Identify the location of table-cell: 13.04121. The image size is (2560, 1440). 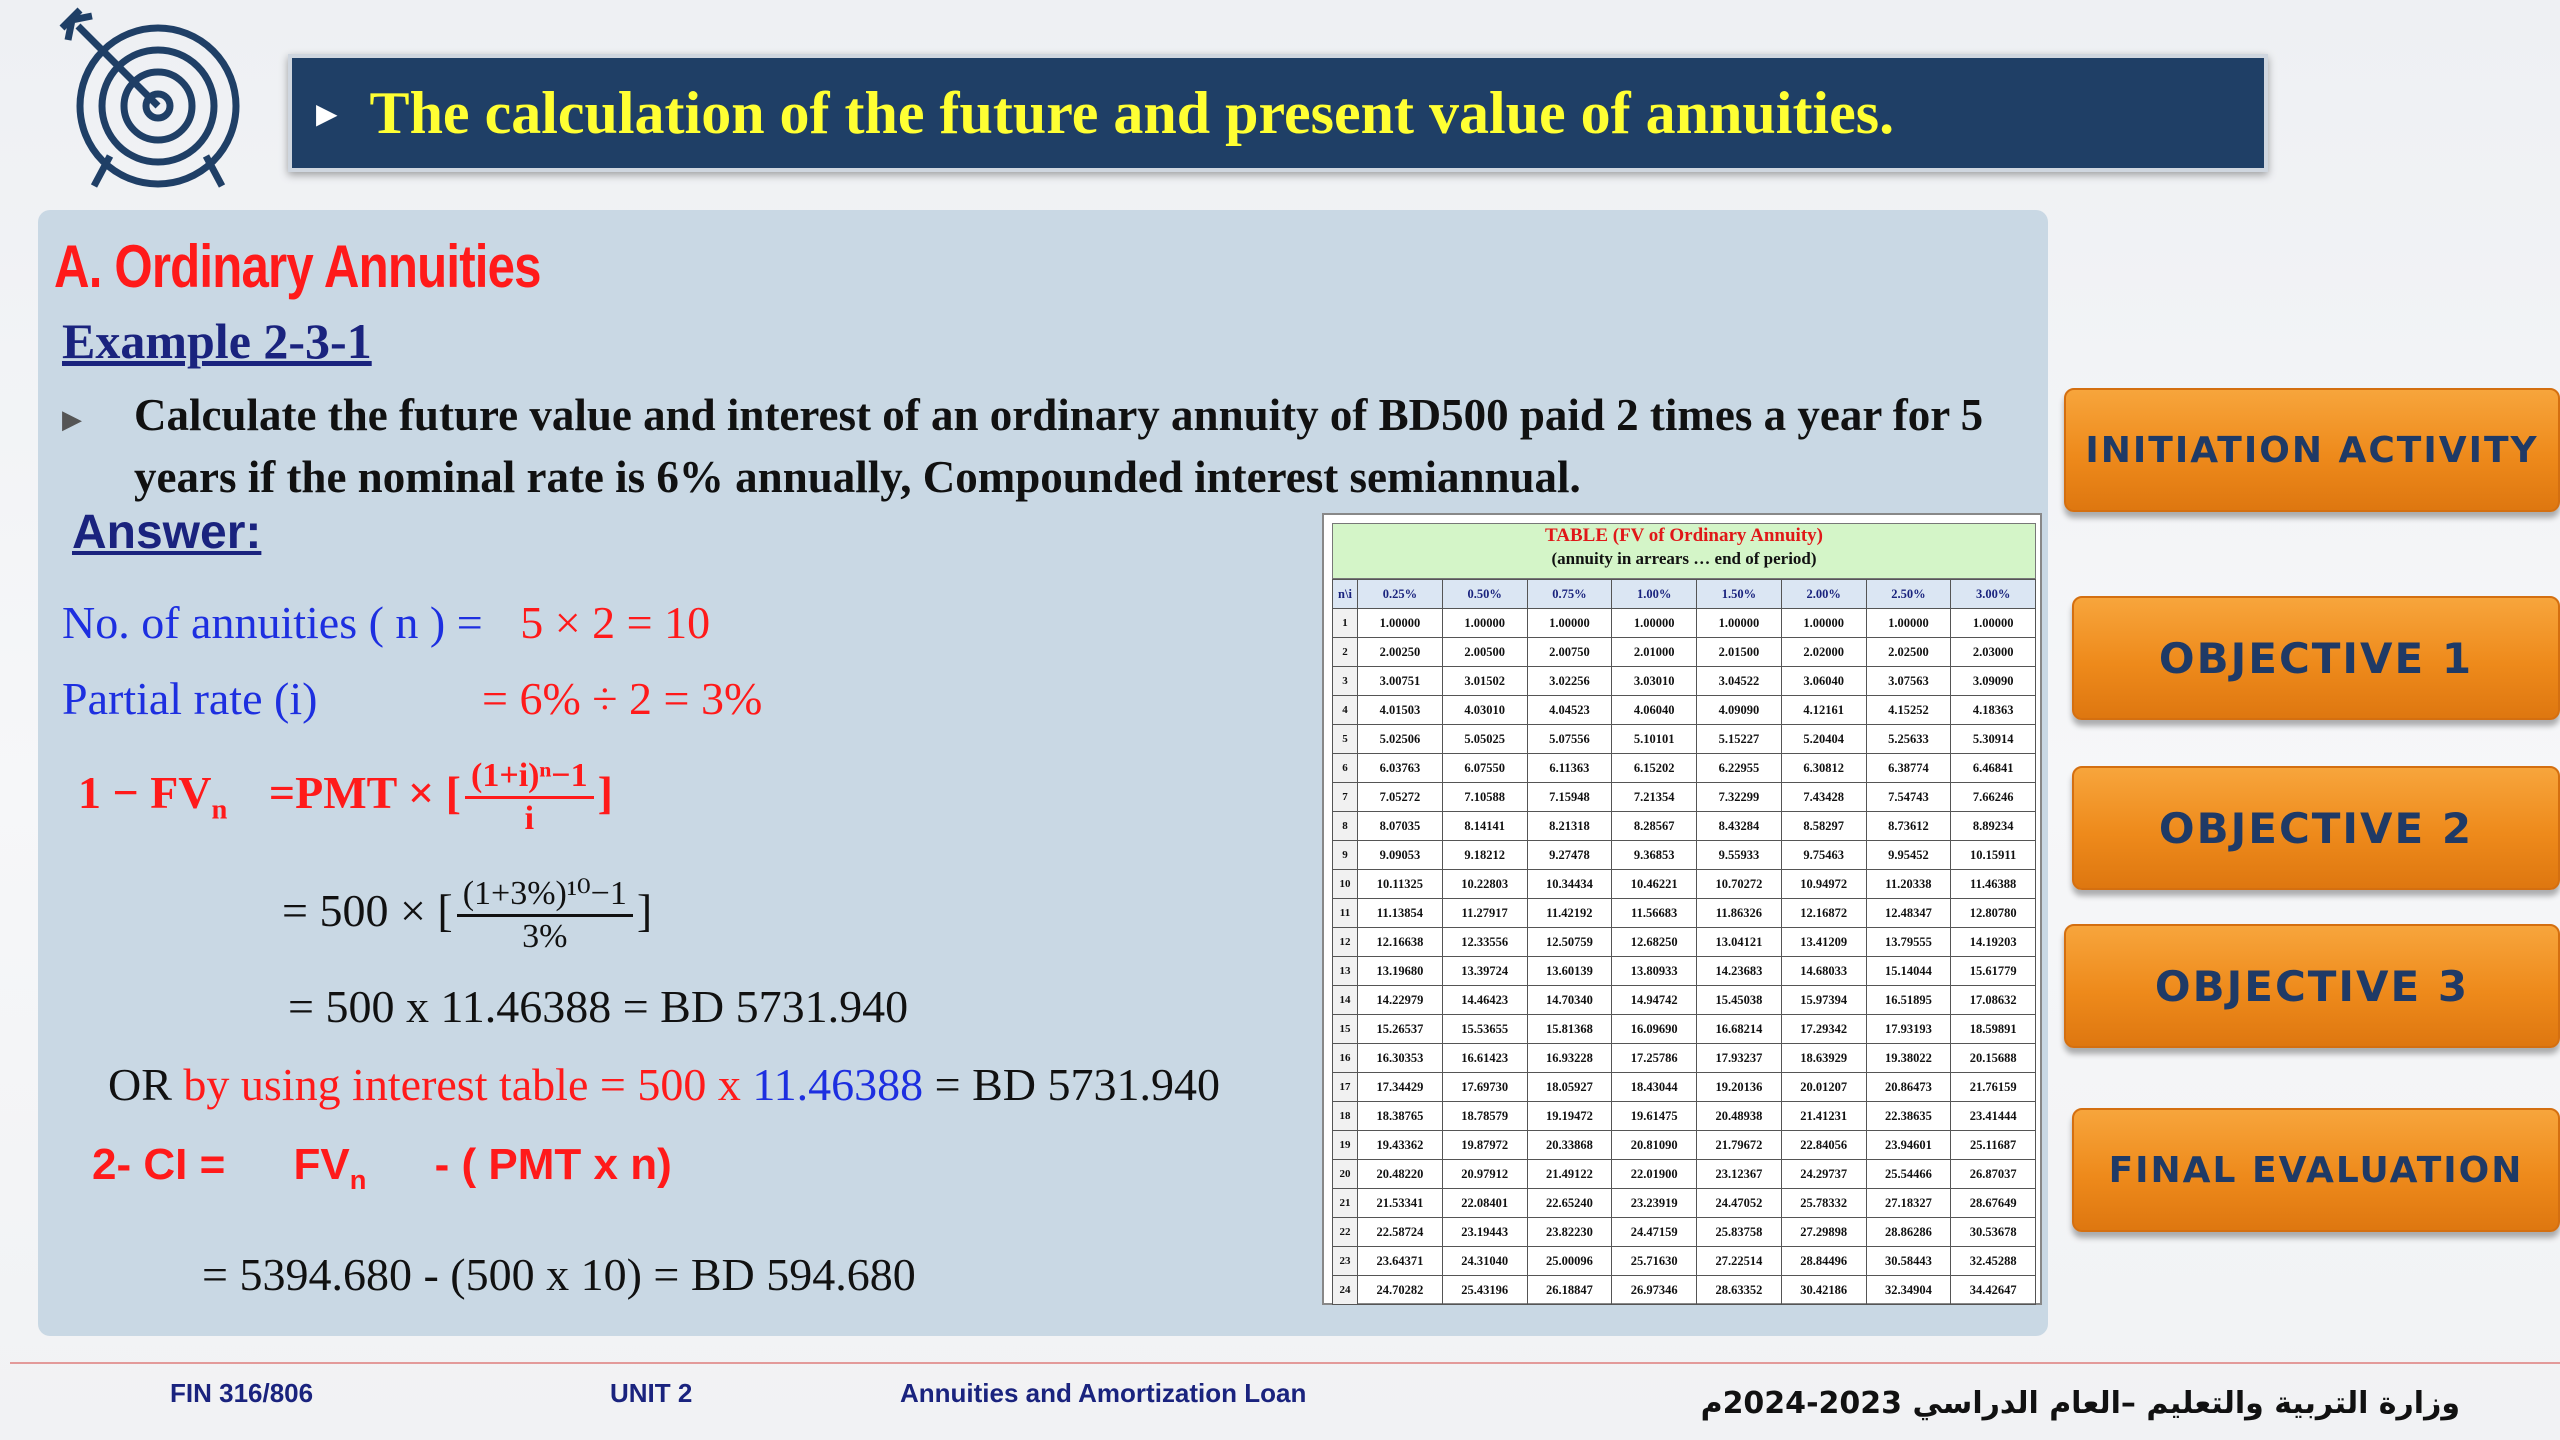
(1739, 942).